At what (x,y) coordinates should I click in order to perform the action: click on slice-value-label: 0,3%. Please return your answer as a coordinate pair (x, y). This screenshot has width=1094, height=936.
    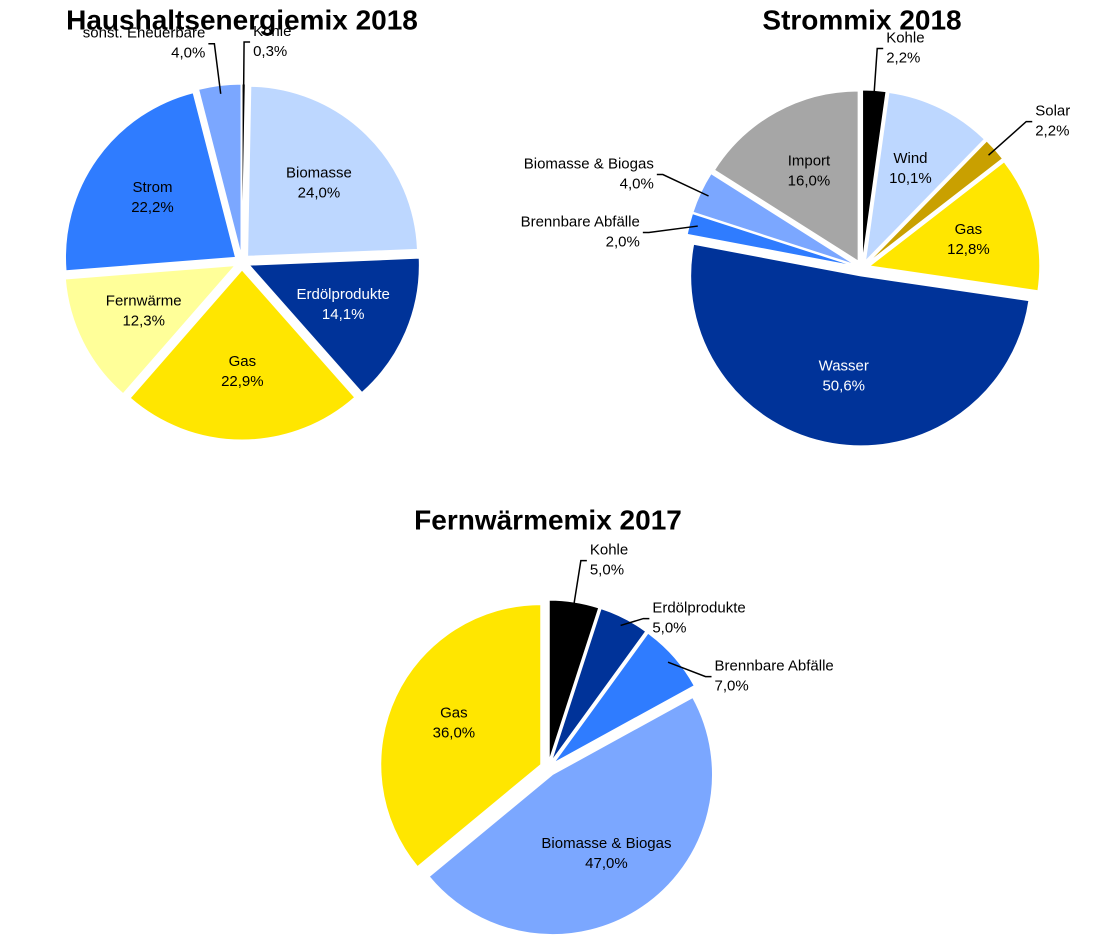
    Looking at the image, I should click on (270, 51).